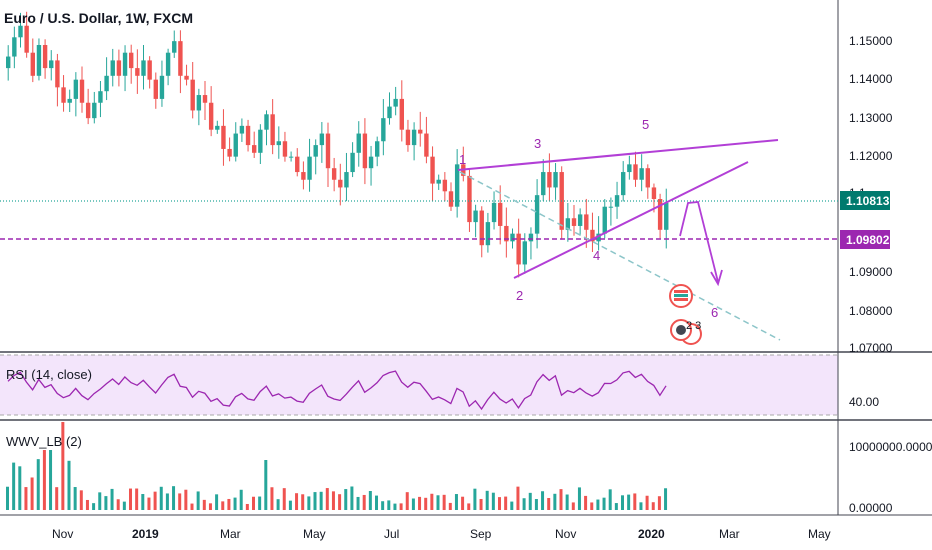 The height and width of the screenshot is (550, 932). What do you see at coordinates (686, 332) in the screenshot?
I see `multi-event-icon` at bounding box center [686, 332].